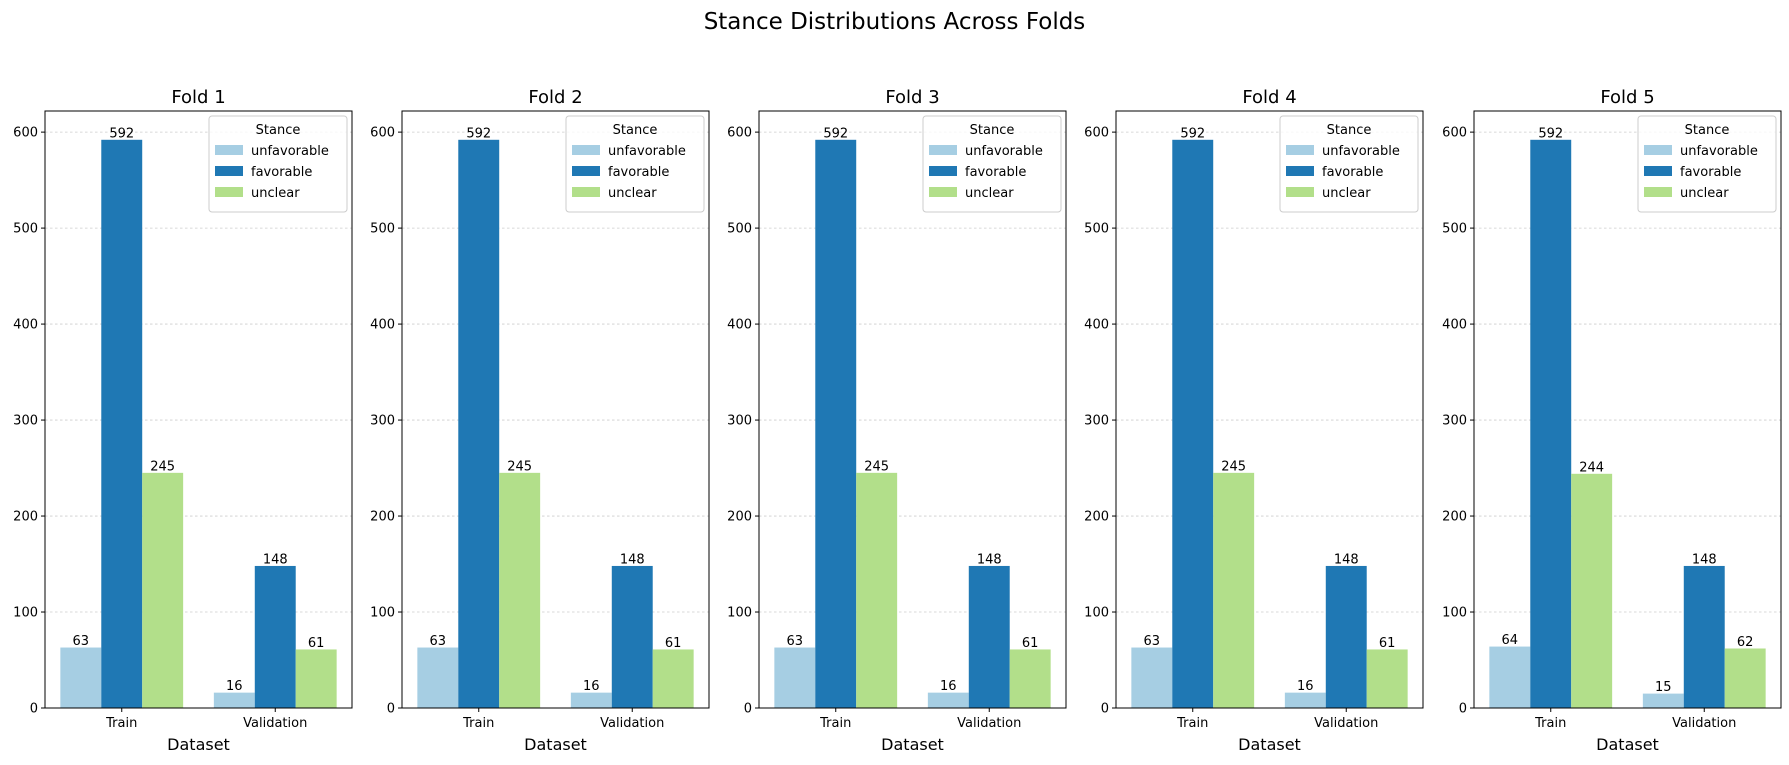 Image resolution: width=1789 pixels, height=765 pixels. Describe the element at coordinates (1591, 467) in the screenshot. I see `bar-value-label: 244` at that location.